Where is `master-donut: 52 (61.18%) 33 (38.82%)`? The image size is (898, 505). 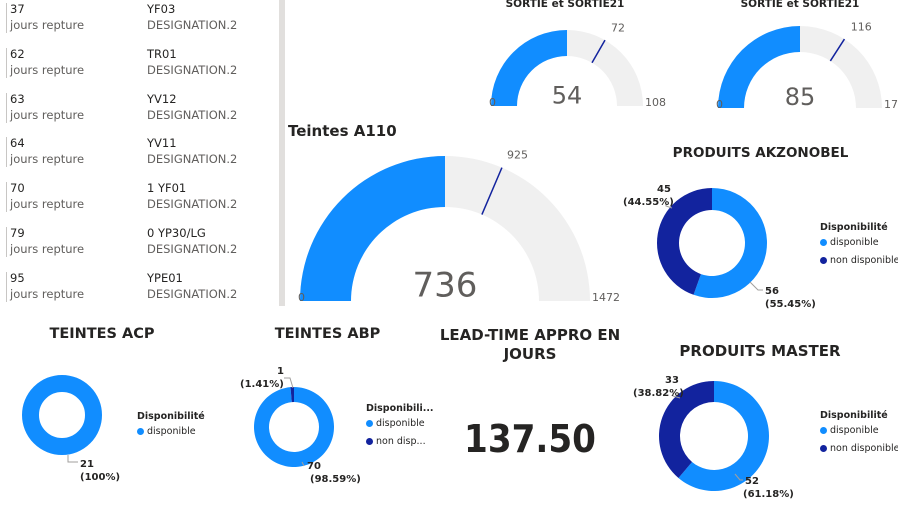 master-donut: 52 (61.18%) 33 (38.82%) is located at coordinates (713, 437).